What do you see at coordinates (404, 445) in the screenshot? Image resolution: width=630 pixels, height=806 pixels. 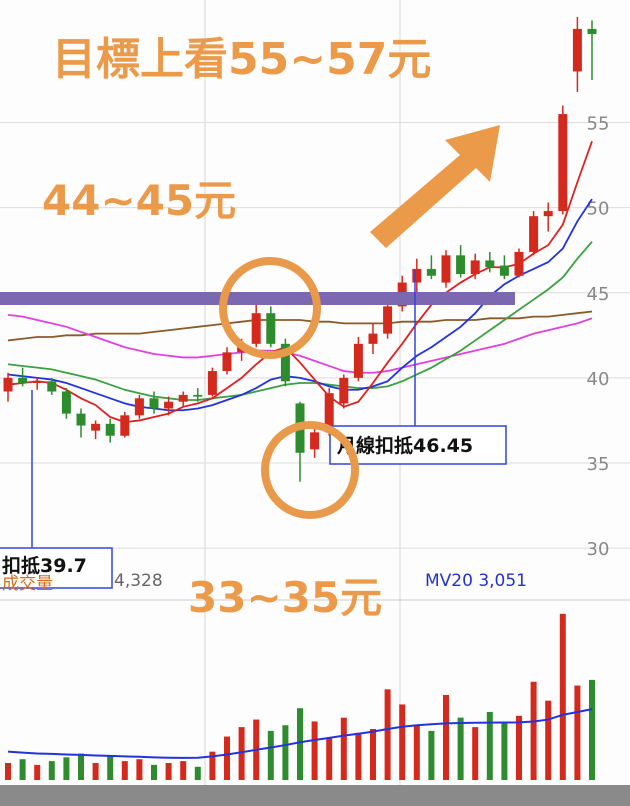 I see `box-label: 月線扣抵46.45` at bounding box center [404, 445].